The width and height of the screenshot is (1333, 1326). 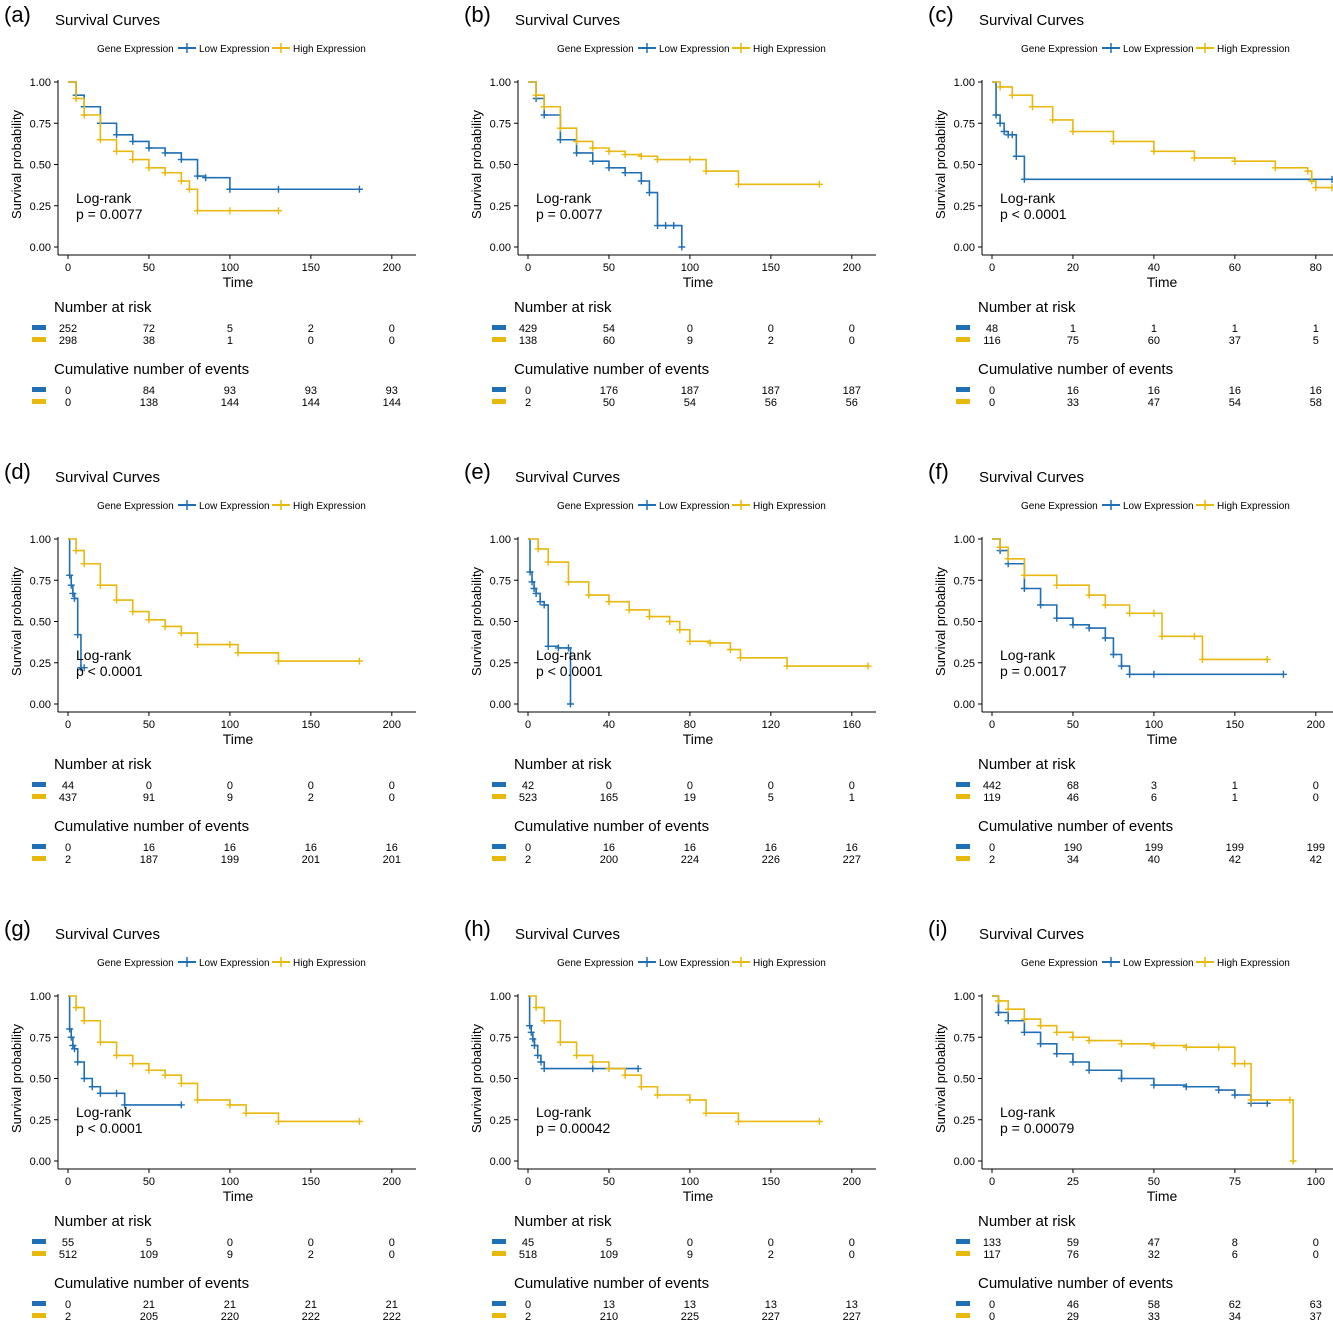 What do you see at coordinates (230, 1182) in the screenshot?
I see `x-tick-label: 100` at bounding box center [230, 1182].